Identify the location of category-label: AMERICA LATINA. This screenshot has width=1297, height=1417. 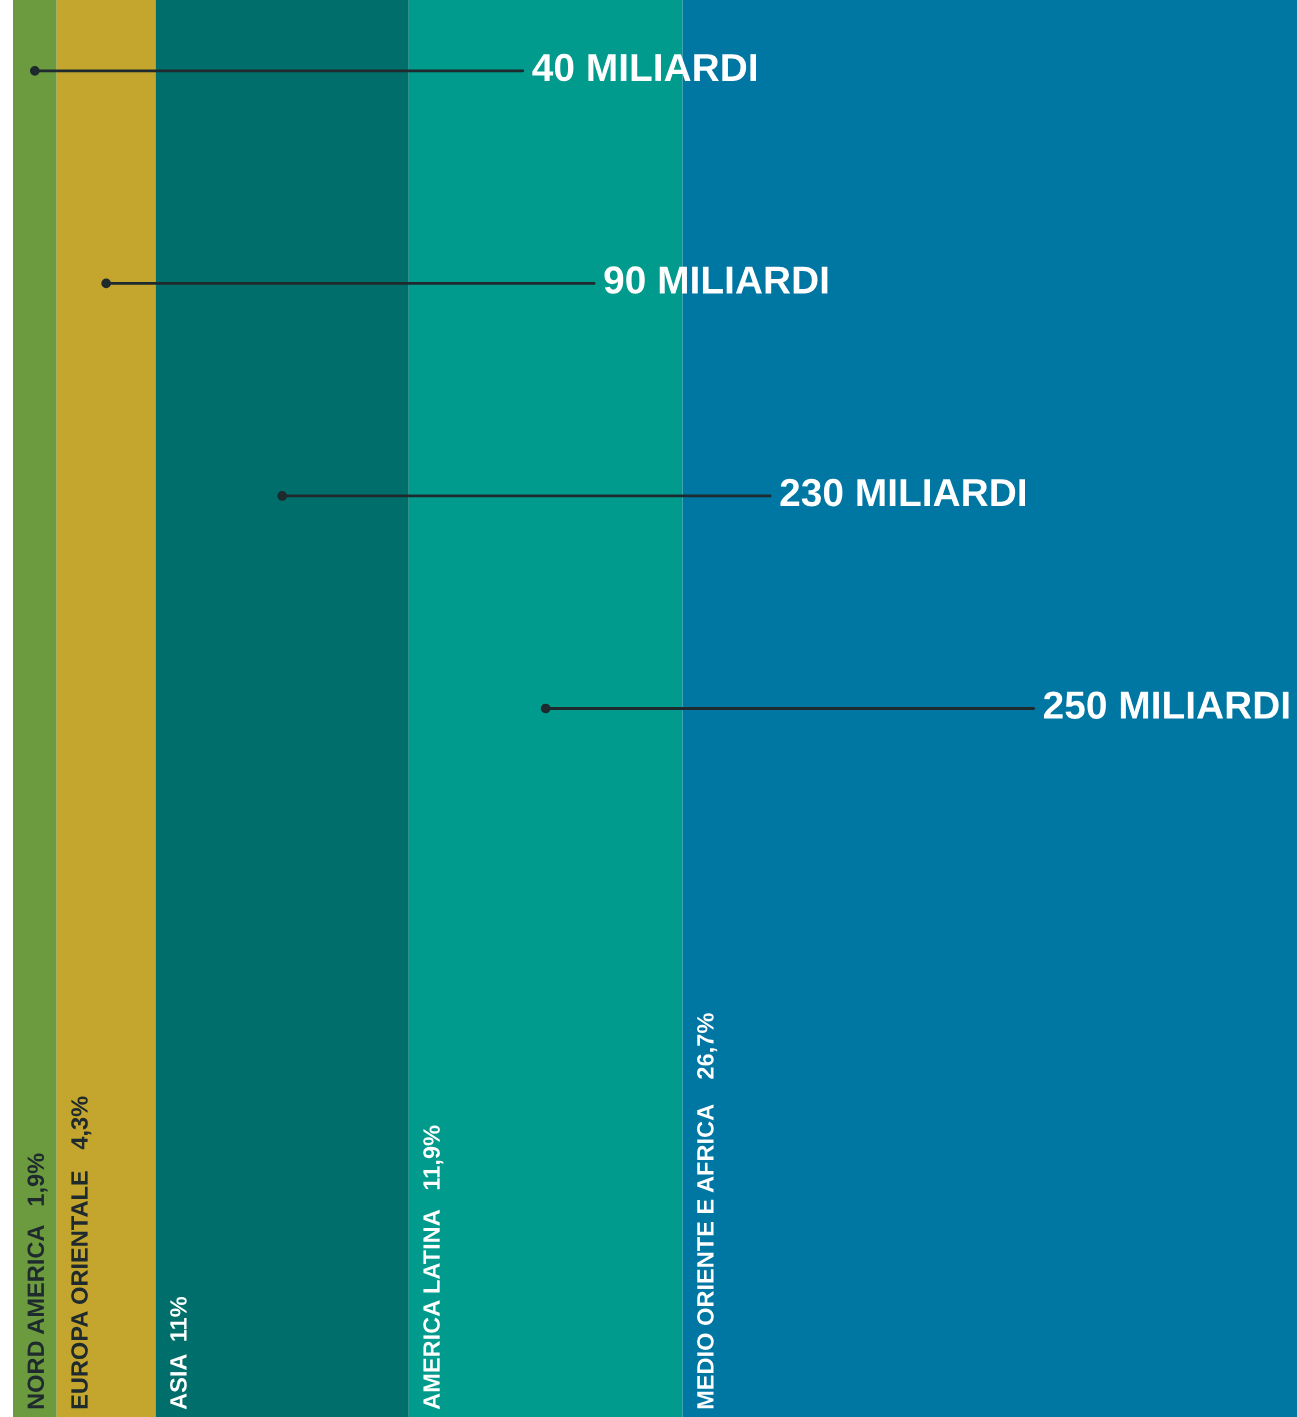
(431, 1309).